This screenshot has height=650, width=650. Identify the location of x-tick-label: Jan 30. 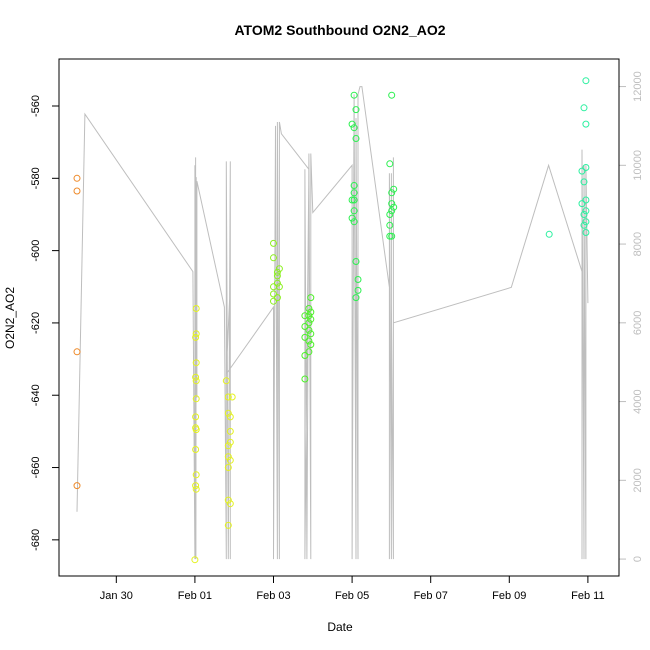
(116, 596).